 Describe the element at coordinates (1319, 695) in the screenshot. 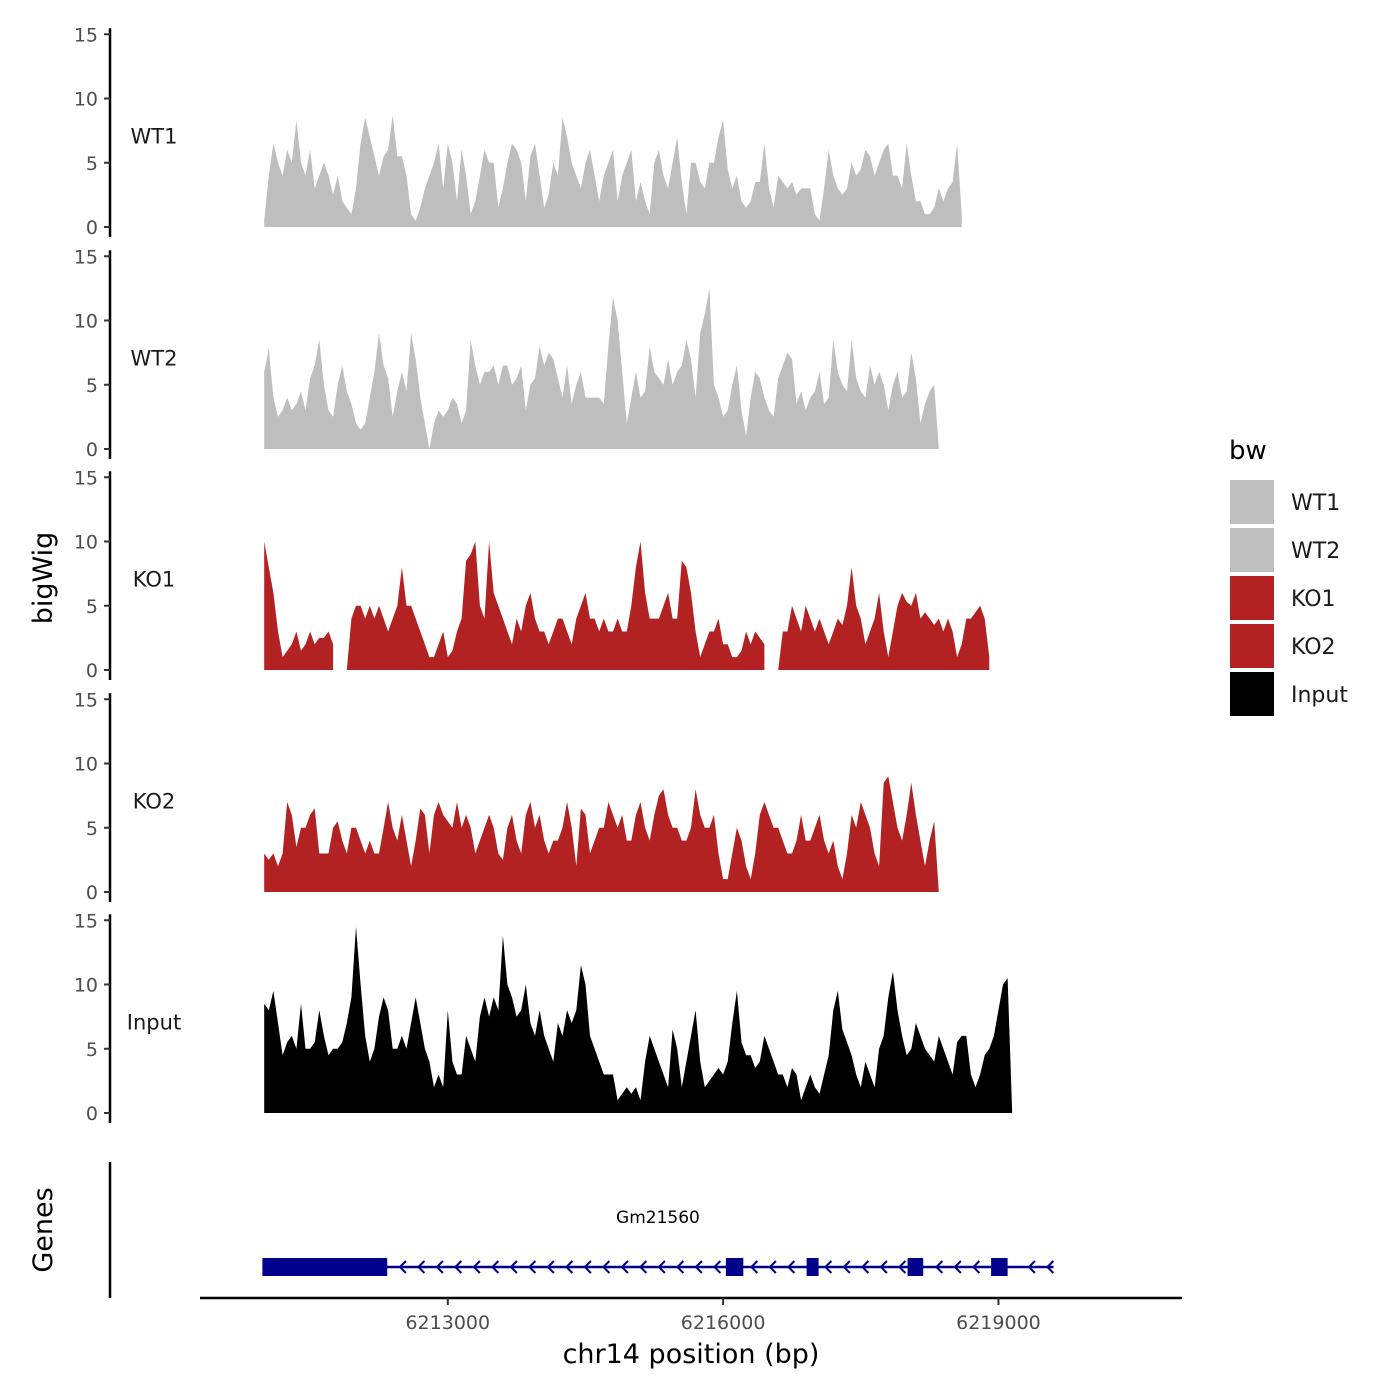

I see `legend-label-input: Input` at that location.